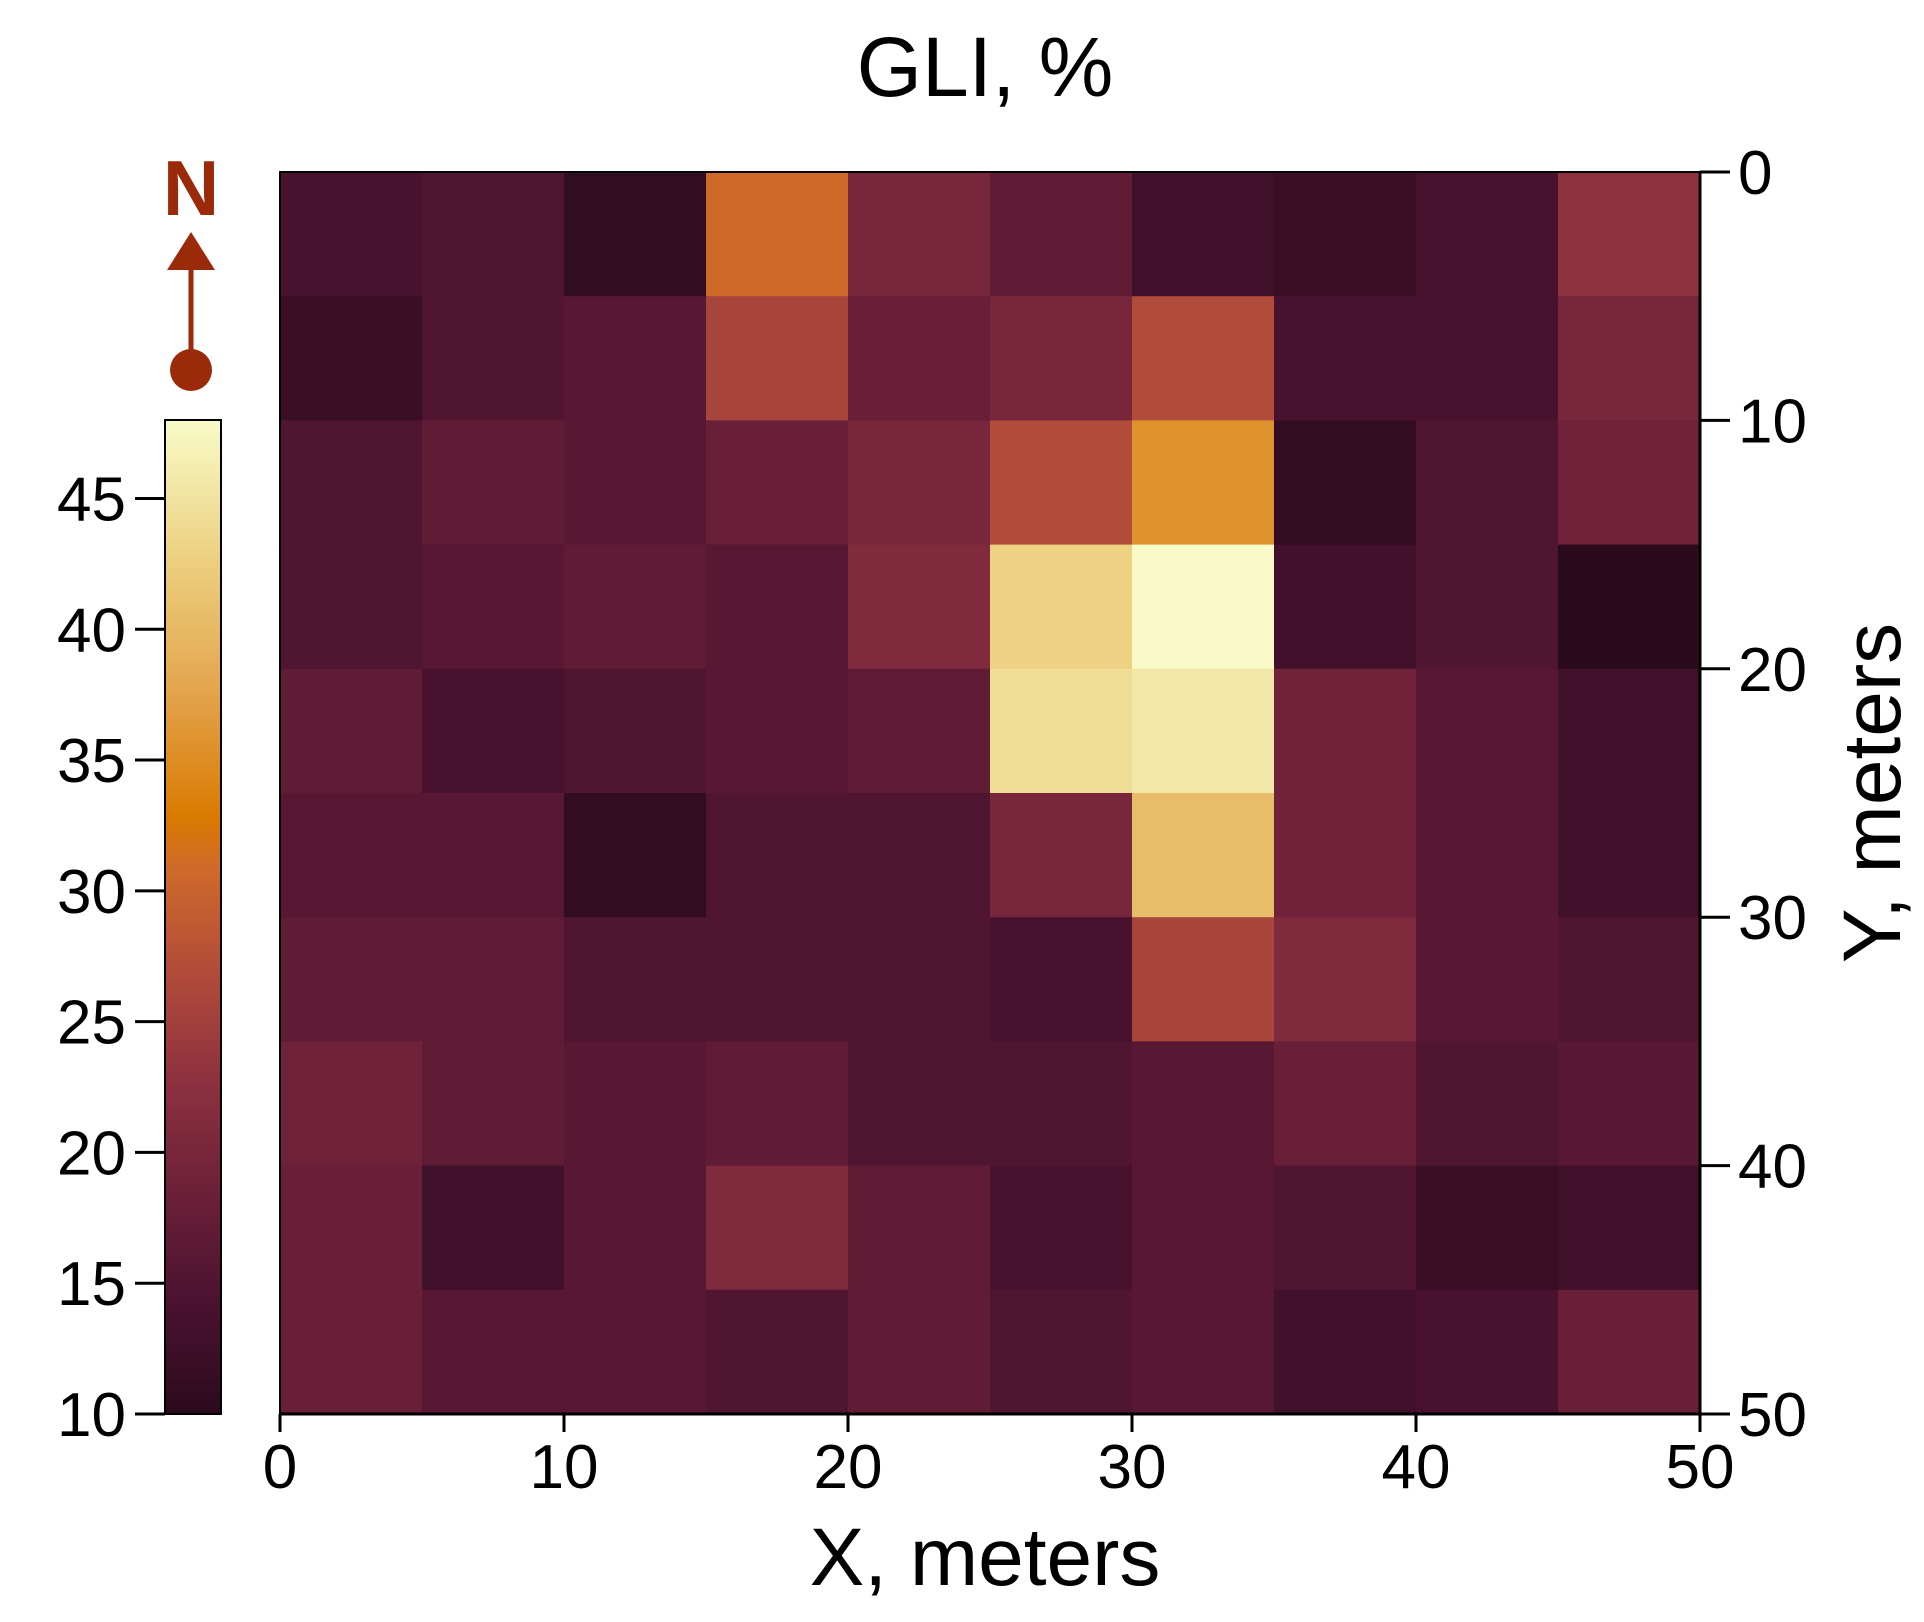  I want to click on north-arrow-head-icon, so click(191, 251).